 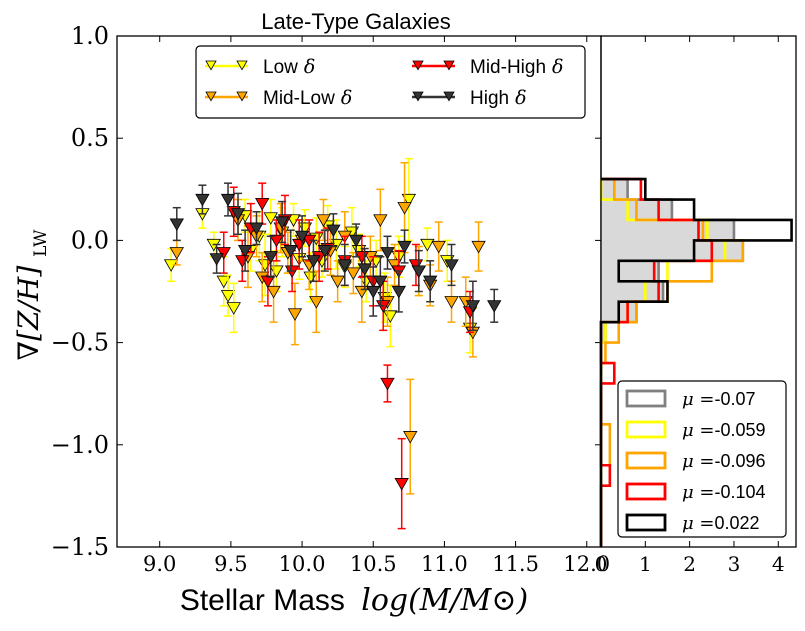 I want to click on x-axis-label-text: Stellar Mass, so click(x=262, y=600).